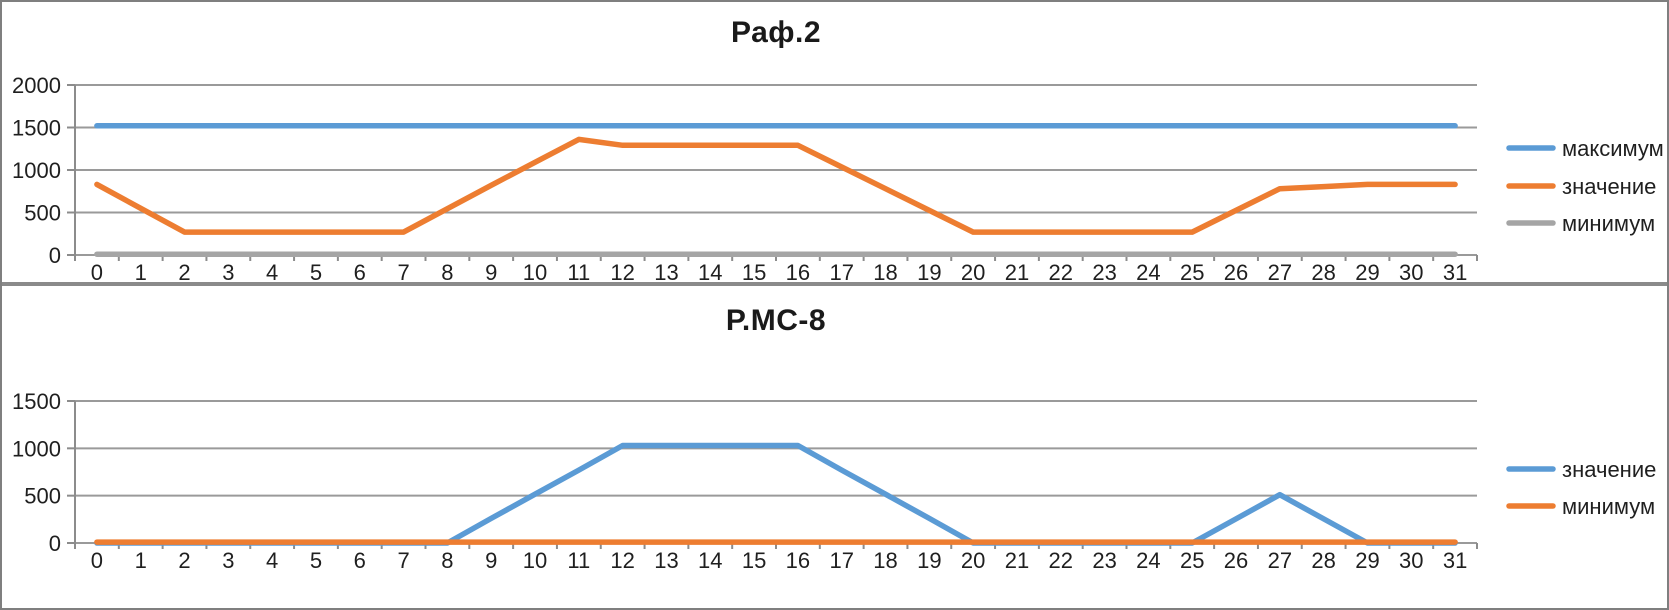 This screenshot has width=1669, height=610. I want to click on chart-title-raf2: Раф.2, so click(776, 32).